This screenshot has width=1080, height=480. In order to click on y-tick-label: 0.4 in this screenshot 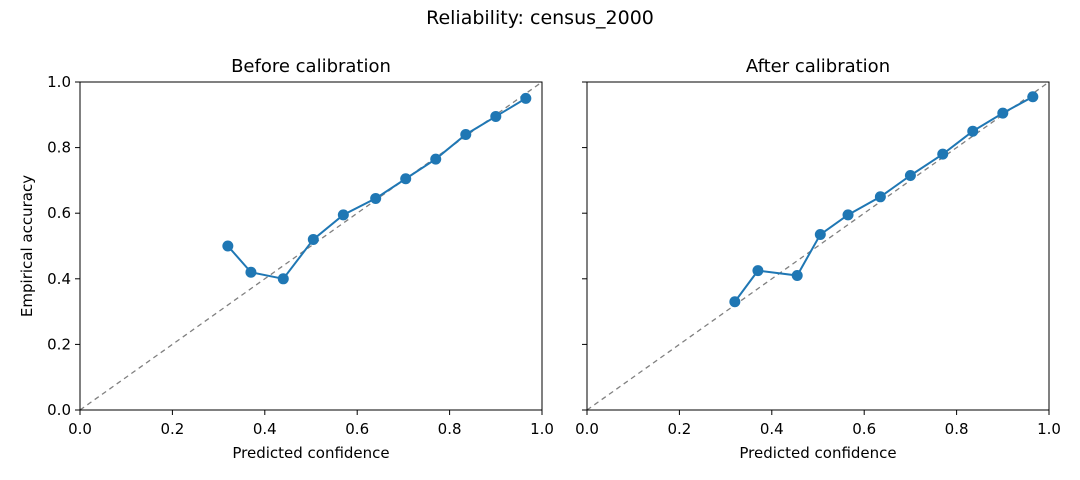, I will do `click(59, 279)`.